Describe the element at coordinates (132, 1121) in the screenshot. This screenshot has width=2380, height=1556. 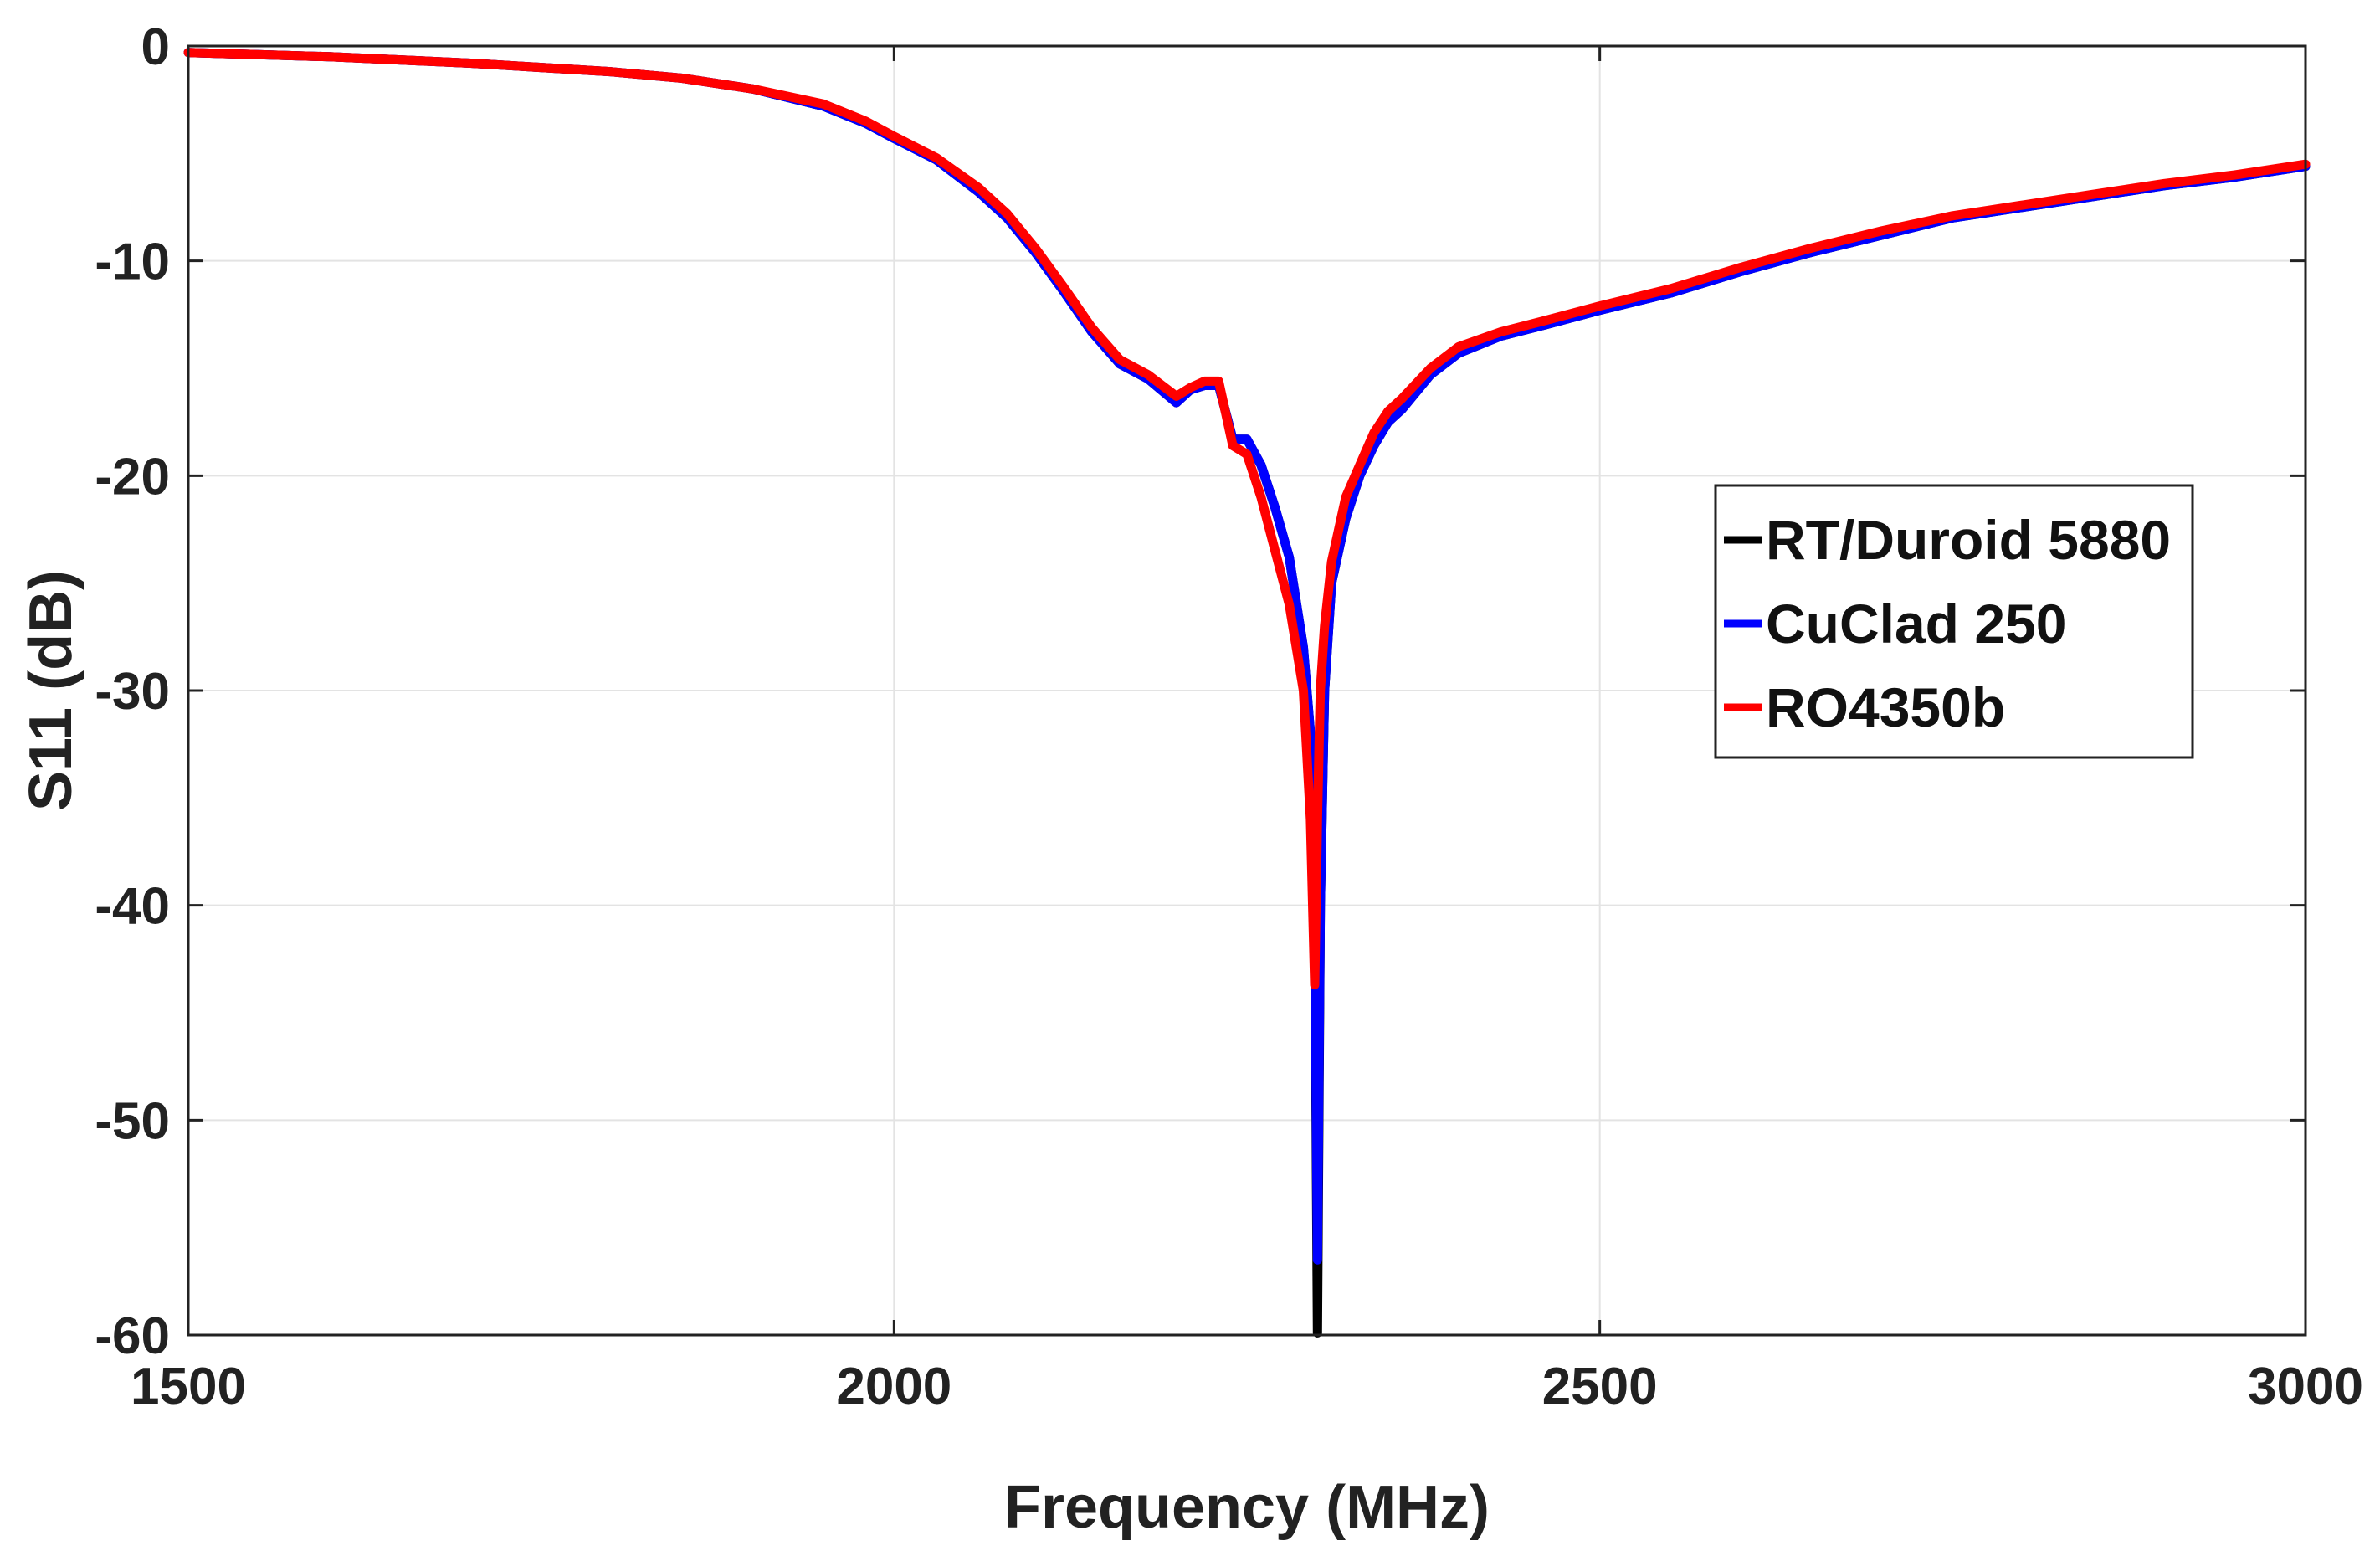
I see `y-tick-label: -50` at that location.